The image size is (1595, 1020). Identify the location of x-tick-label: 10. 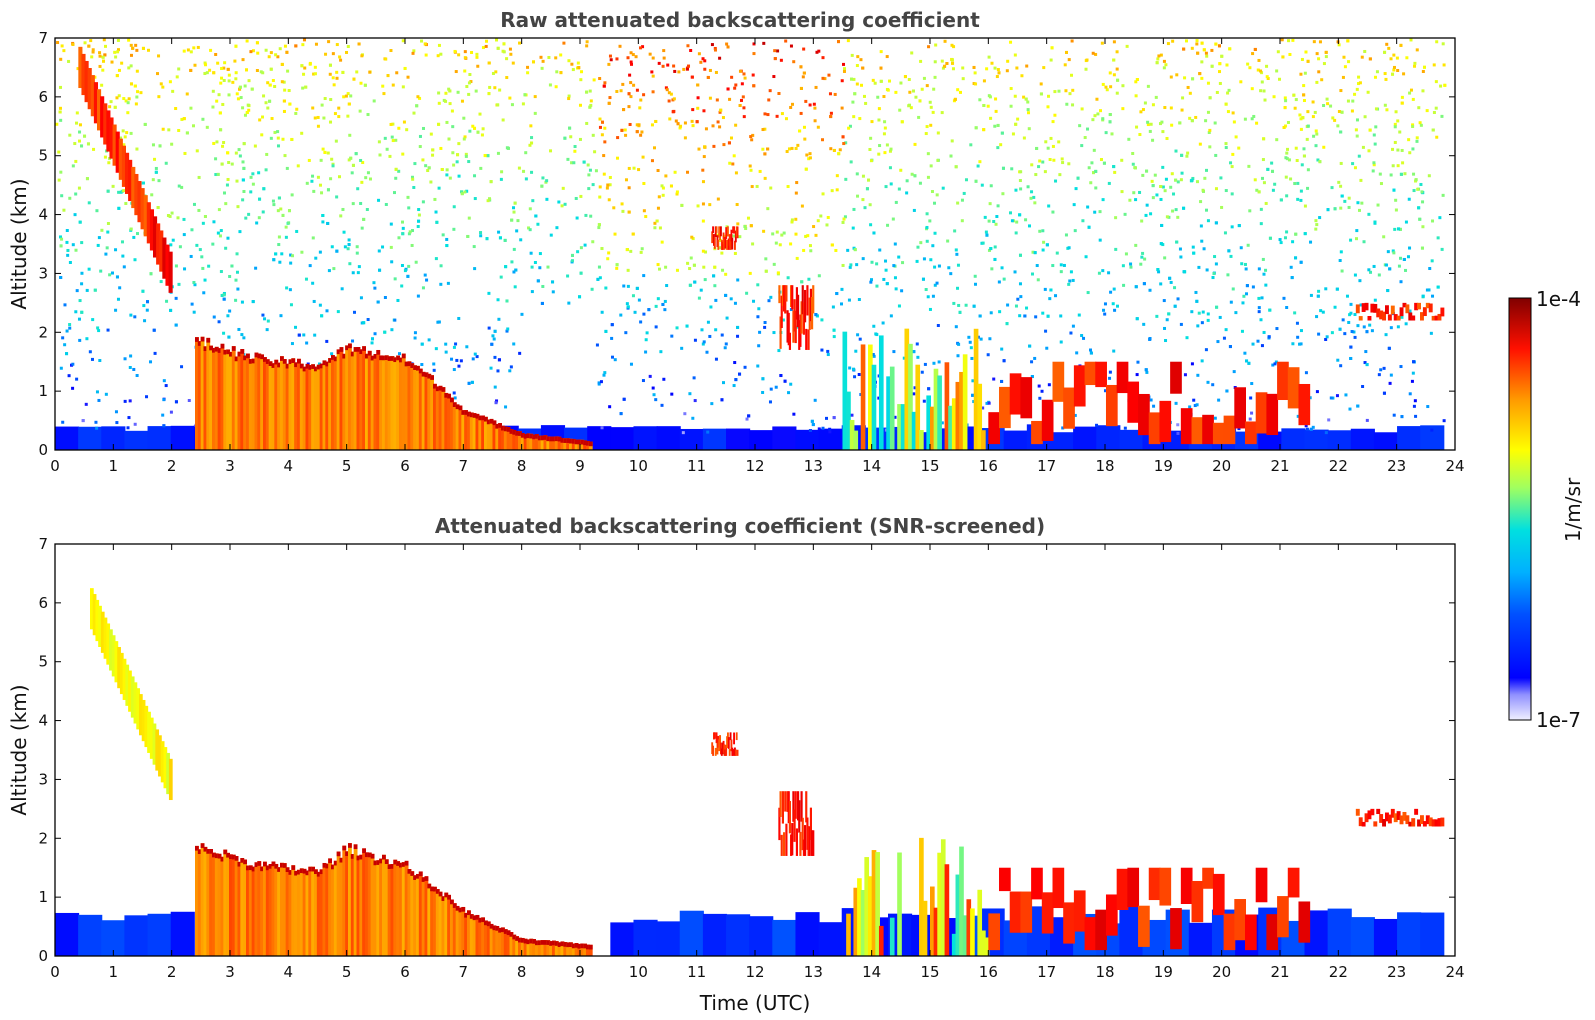
(638, 466).